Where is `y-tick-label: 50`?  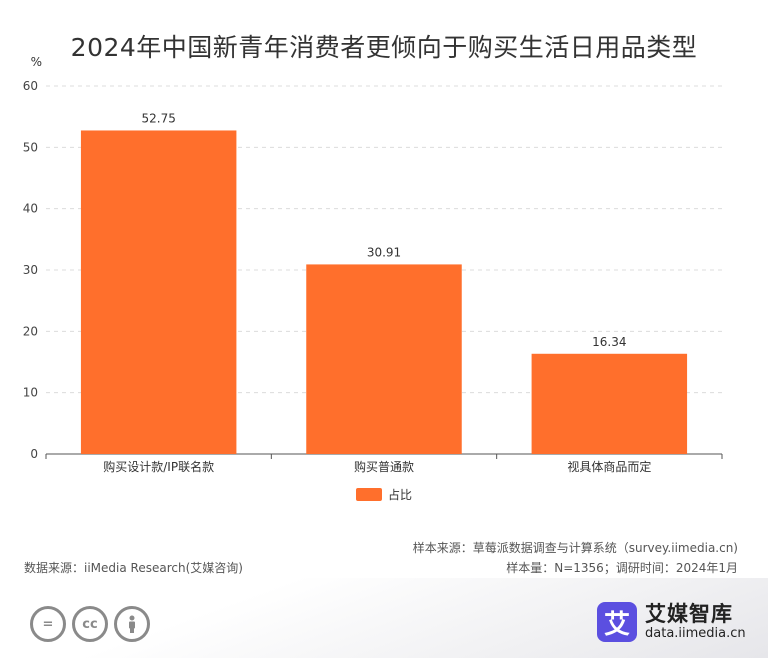
y-tick-label: 50 is located at coordinates (30, 147).